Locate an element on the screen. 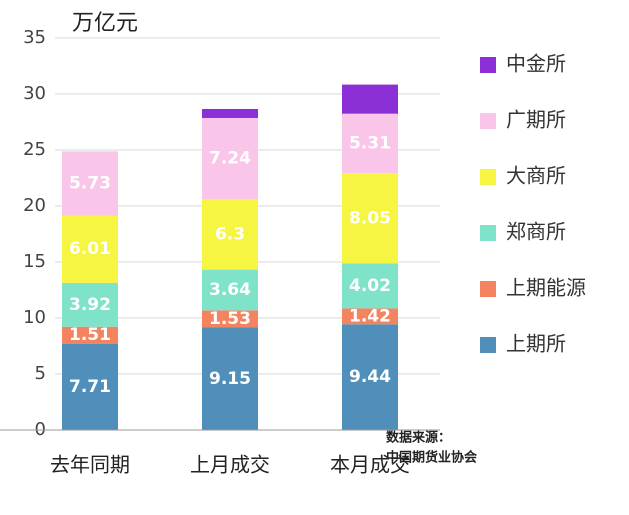 The width and height of the screenshot is (629, 515). data-label: 7.71 is located at coordinates (90, 387).